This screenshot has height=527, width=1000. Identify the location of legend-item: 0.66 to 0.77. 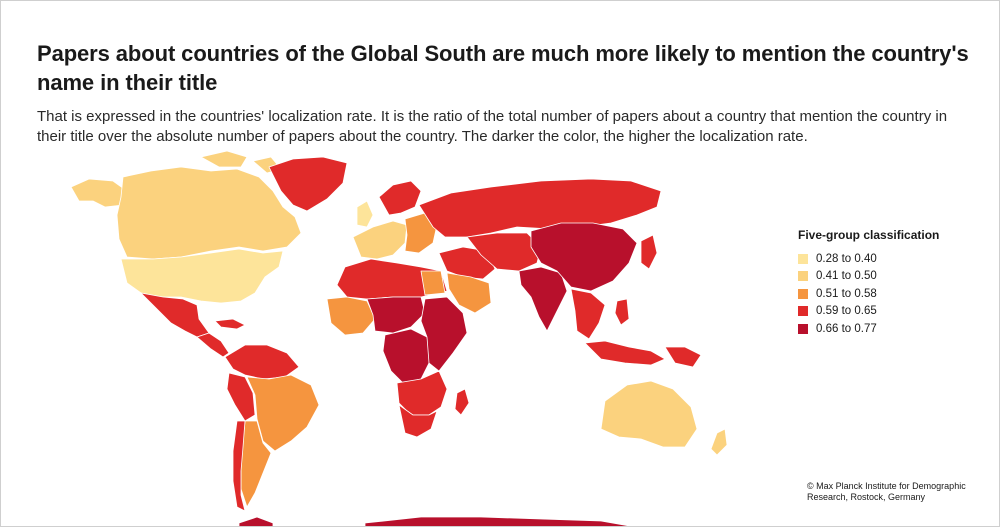
(888, 329).